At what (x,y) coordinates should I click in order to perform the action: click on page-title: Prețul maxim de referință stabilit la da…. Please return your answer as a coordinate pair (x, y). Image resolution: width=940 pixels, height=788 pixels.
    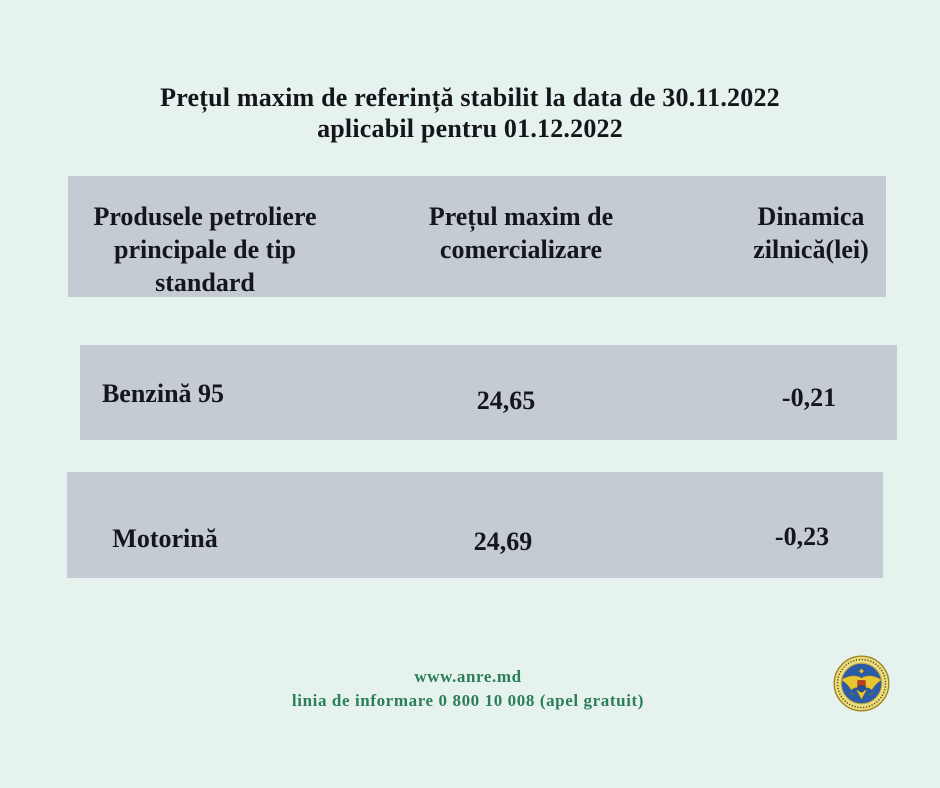
    Looking at the image, I should click on (470, 113).